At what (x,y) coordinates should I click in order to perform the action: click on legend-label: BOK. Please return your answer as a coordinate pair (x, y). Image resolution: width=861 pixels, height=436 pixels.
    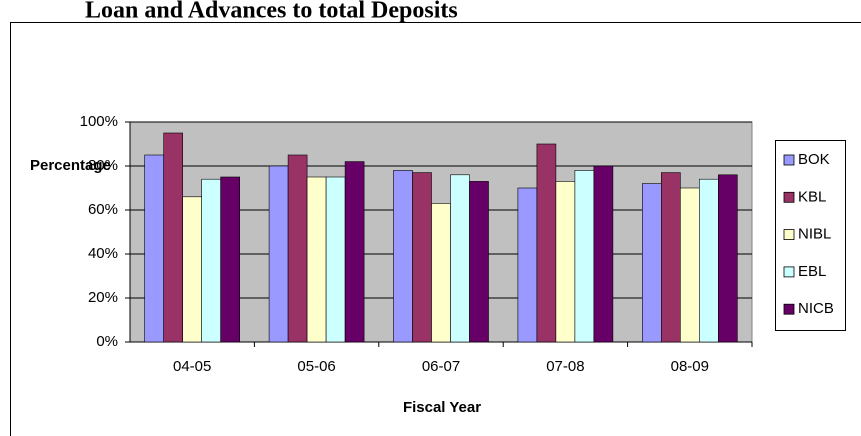
    Looking at the image, I should click on (814, 159).